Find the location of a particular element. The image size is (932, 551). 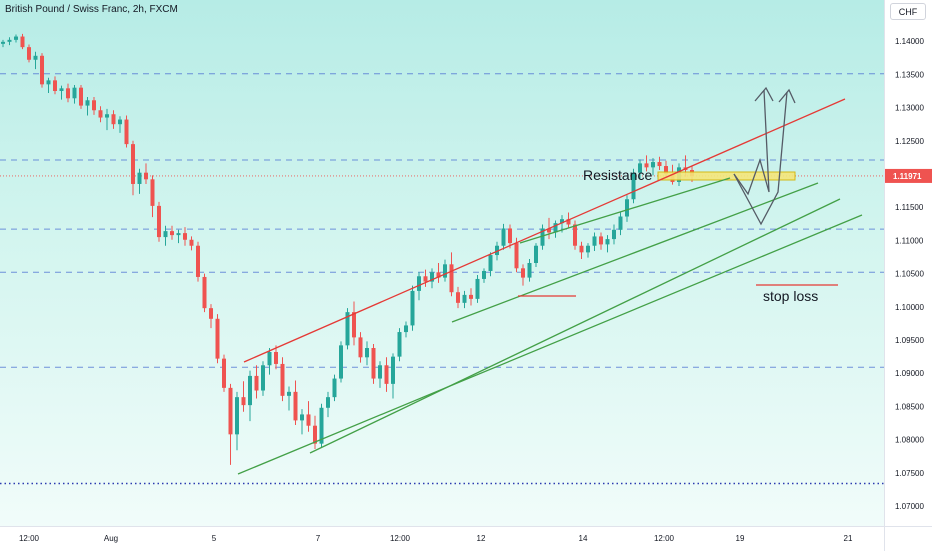

time-tick-label: 12 is located at coordinates (481, 538).